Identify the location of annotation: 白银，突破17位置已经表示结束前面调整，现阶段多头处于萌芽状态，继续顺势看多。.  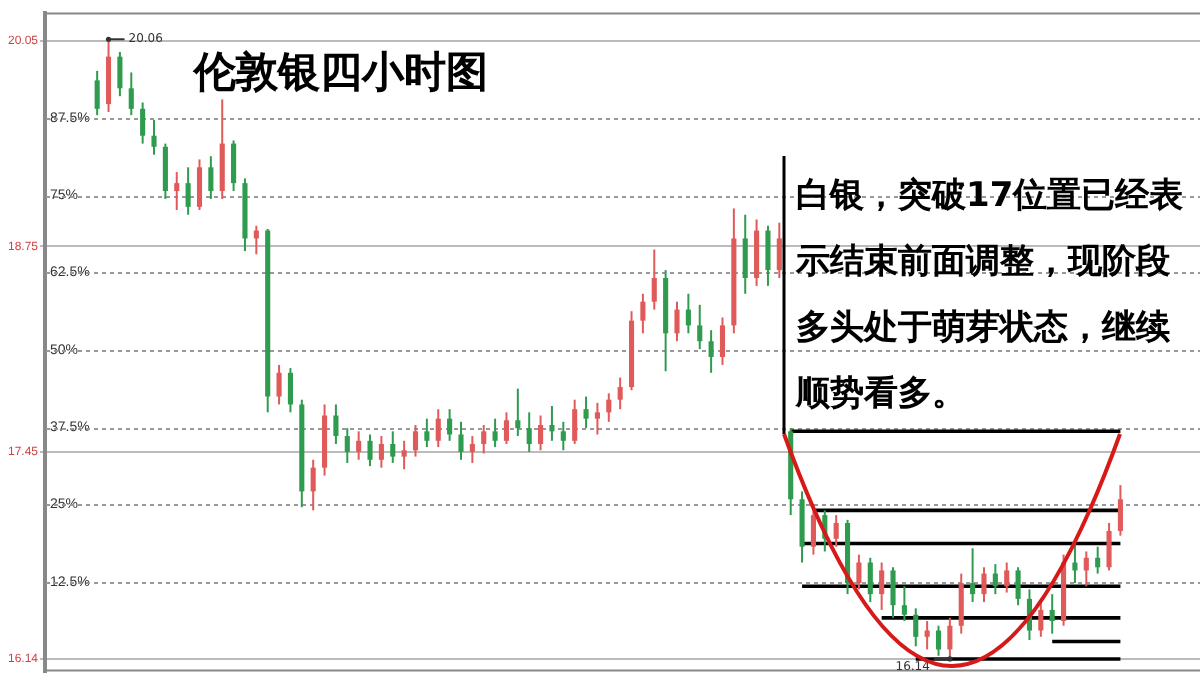
(991, 296).